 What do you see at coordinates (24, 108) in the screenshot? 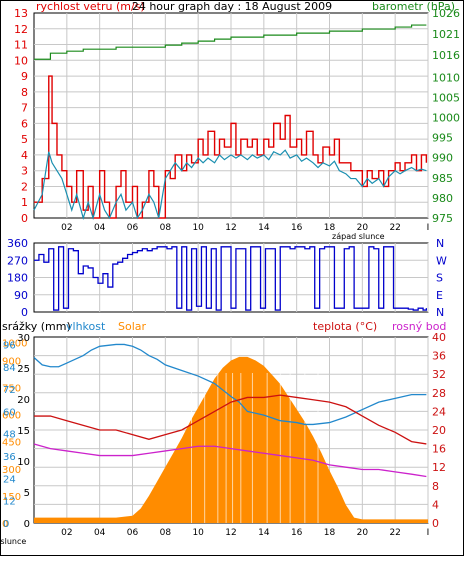
I see `wind-tick-label: 7` at bounding box center [24, 108].